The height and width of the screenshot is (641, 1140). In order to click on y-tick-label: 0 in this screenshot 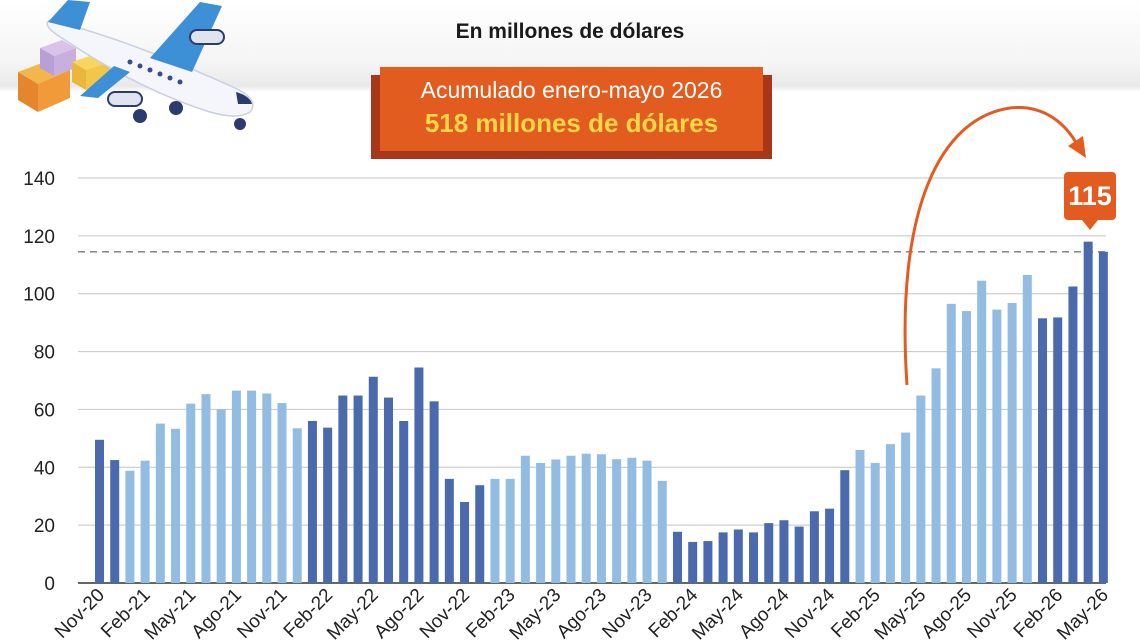, I will do `click(49, 584)`.